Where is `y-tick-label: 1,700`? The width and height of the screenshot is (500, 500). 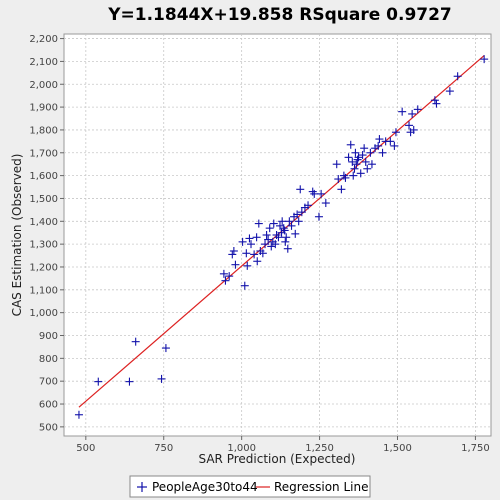 y-tick-label: 1,700 is located at coordinates (43, 153).